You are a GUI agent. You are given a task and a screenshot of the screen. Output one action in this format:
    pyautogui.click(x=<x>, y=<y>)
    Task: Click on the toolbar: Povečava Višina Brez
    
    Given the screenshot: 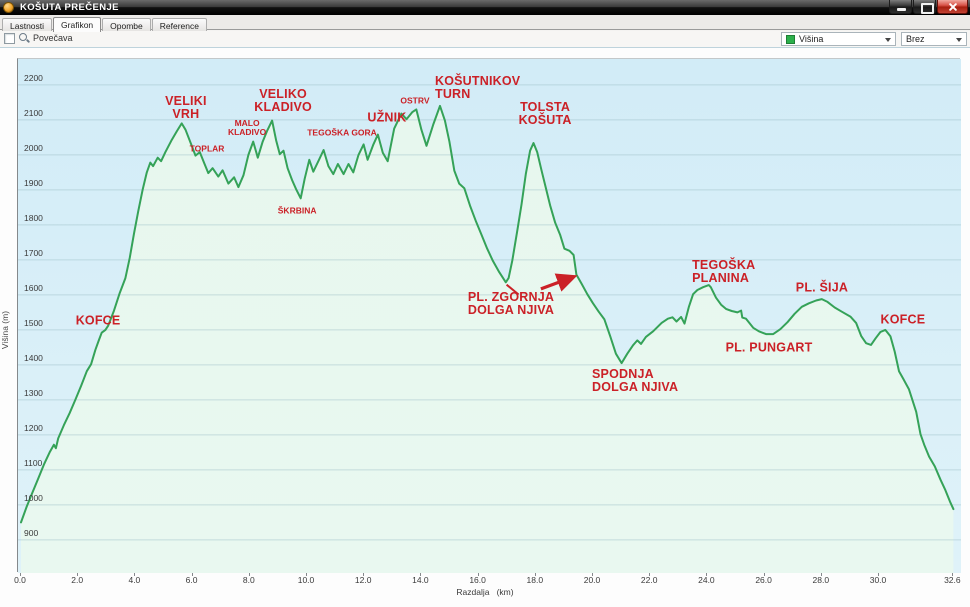 What is the action you would take?
    pyautogui.click(x=485, y=39)
    